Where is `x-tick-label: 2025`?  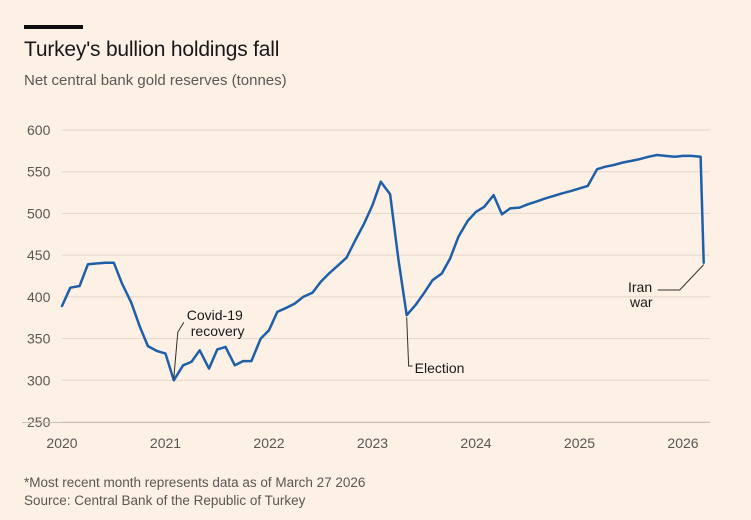 x-tick-label: 2025 is located at coordinates (579, 443).